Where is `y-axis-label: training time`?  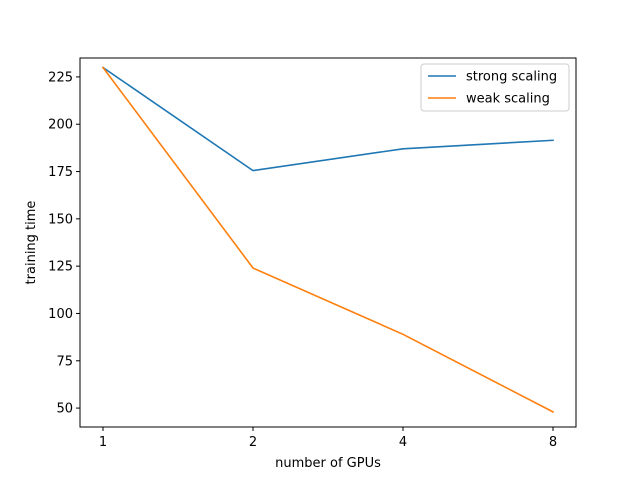
y-axis-label: training time is located at coordinates (31, 243).